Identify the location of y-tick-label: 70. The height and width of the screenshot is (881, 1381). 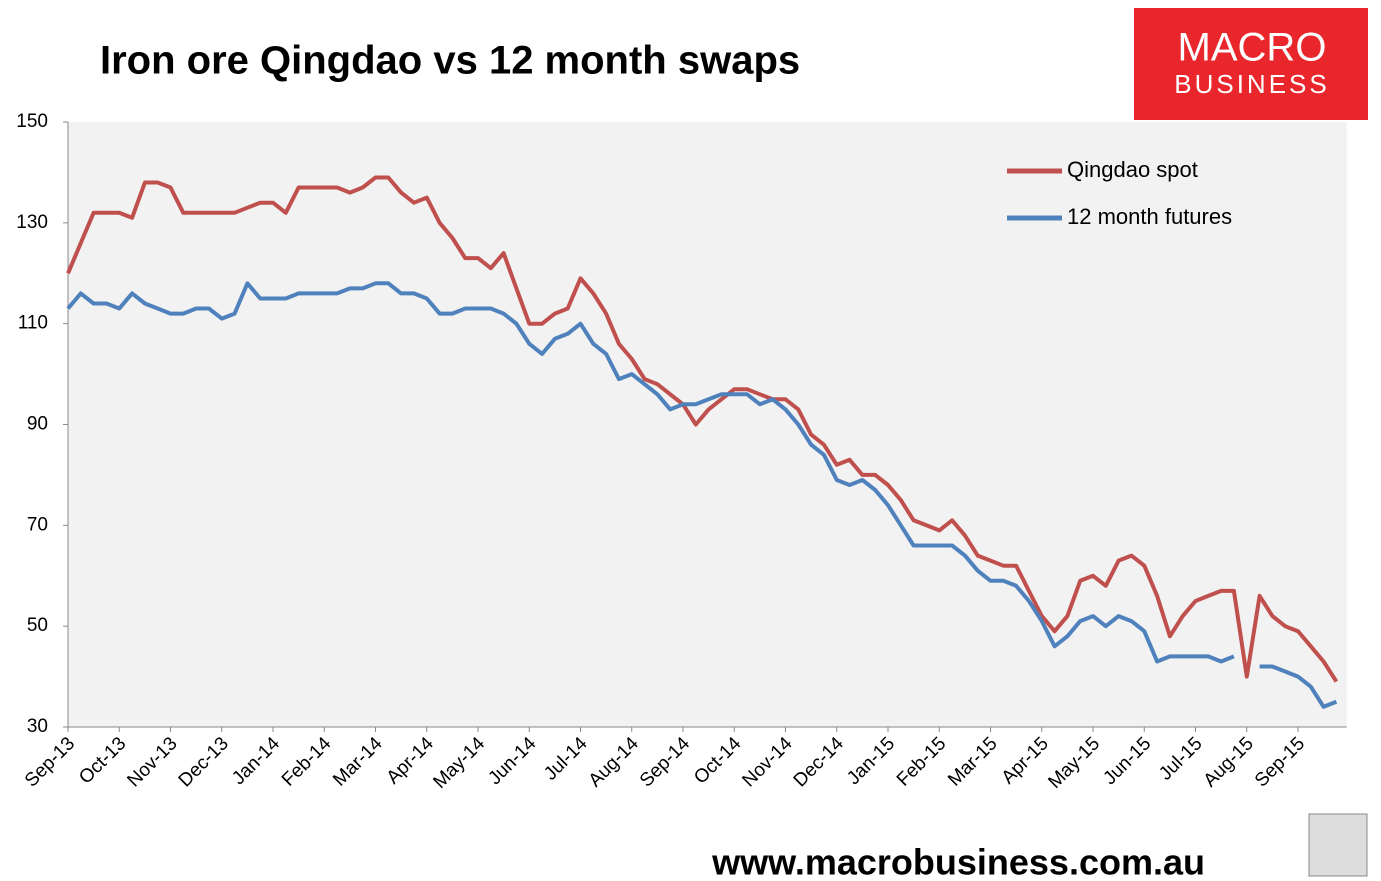
(37, 524).